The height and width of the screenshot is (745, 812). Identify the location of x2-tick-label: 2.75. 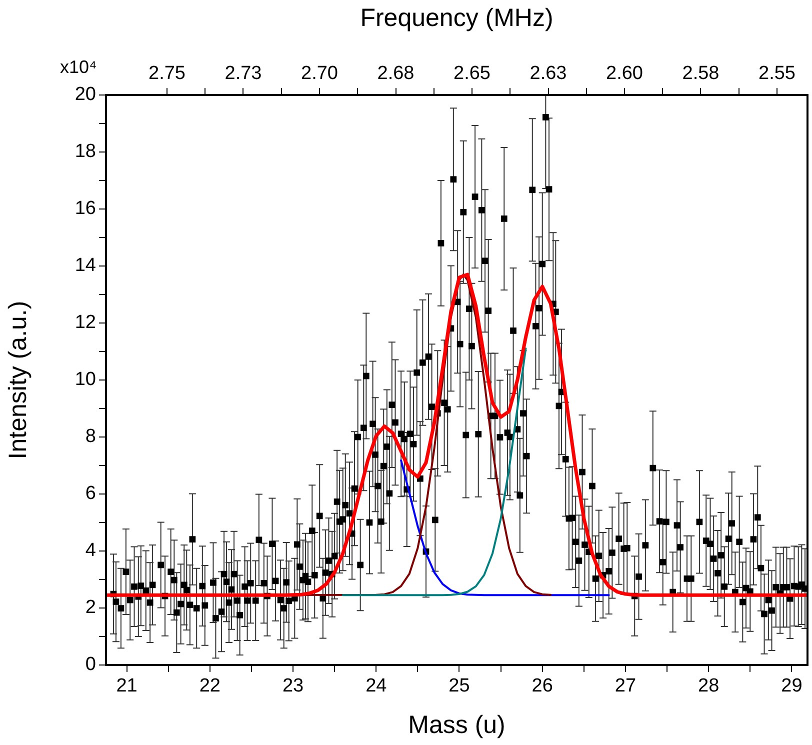
(167, 73).